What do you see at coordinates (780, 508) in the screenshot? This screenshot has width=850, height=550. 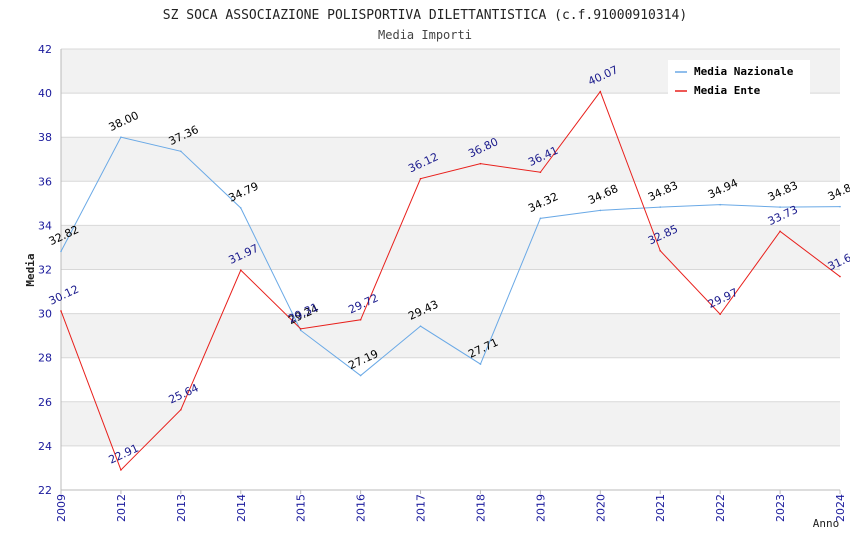 I see `x-tick-label: 2023` at bounding box center [780, 508].